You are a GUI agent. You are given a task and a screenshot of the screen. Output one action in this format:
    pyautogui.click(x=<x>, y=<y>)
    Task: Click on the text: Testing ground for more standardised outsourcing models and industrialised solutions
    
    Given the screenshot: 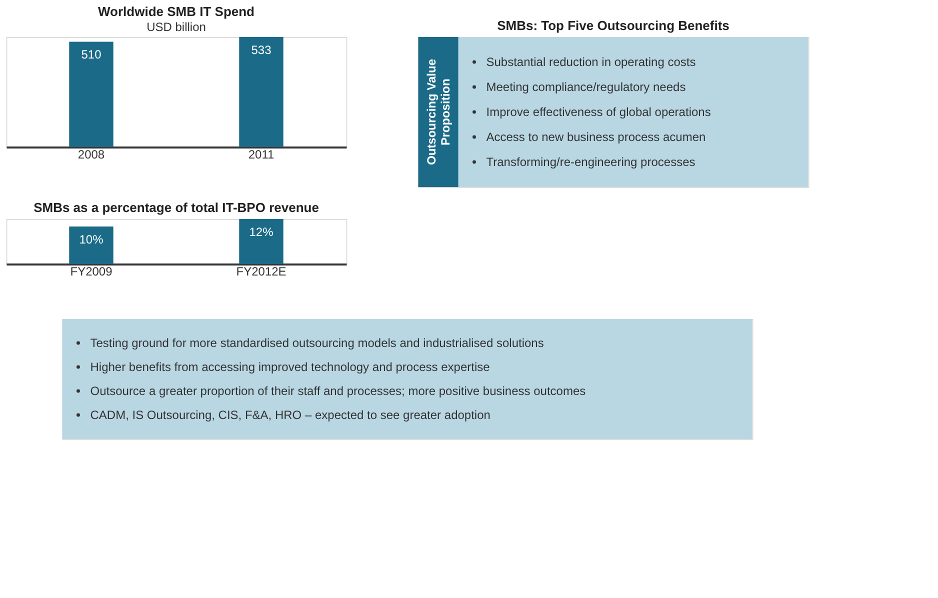 What is the action you would take?
    pyautogui.click(x=317, y=343)
    